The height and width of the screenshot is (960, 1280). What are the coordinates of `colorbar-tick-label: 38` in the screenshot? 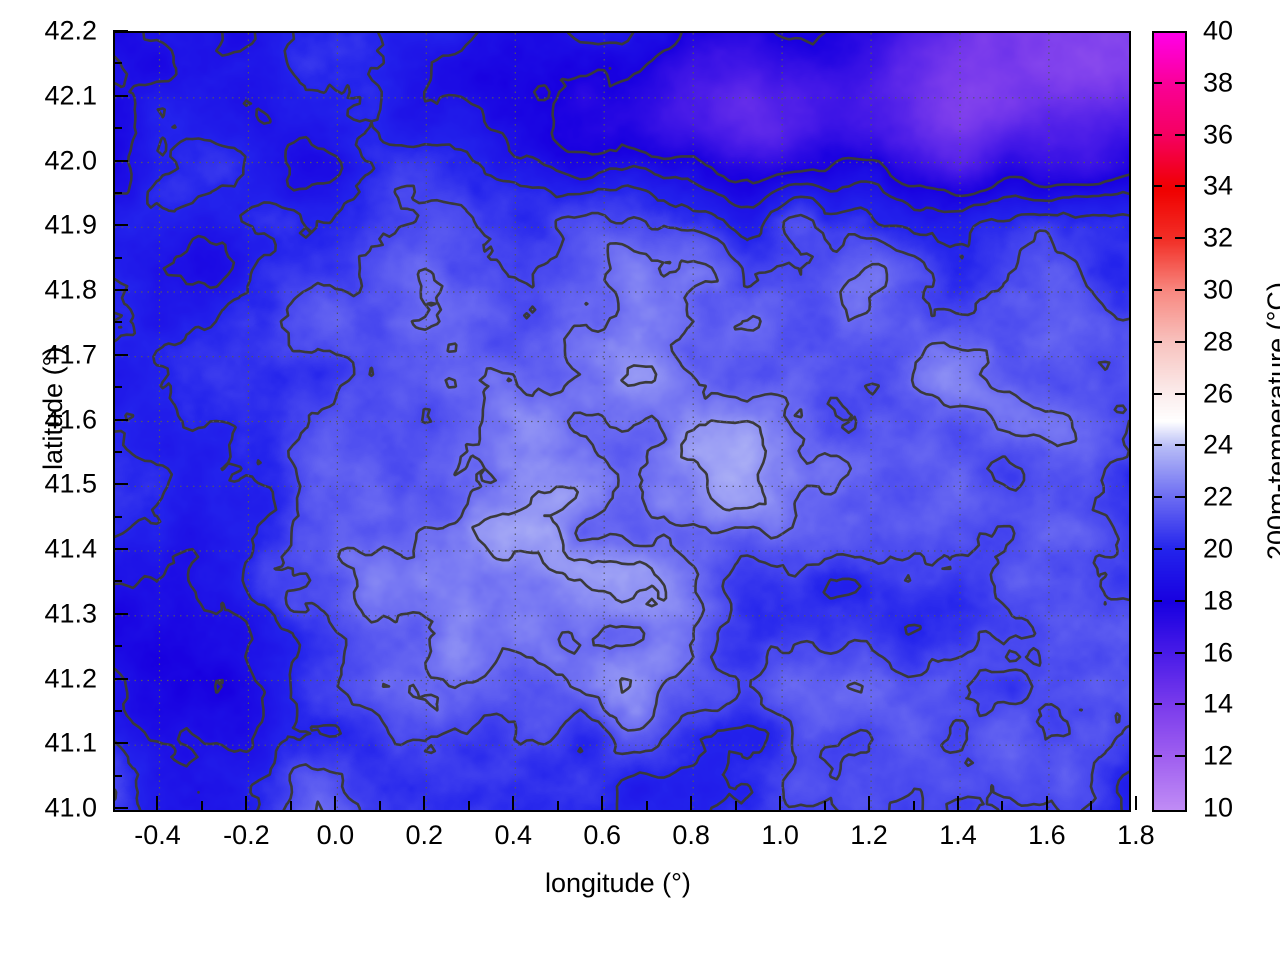 It's located at (1218, 82).